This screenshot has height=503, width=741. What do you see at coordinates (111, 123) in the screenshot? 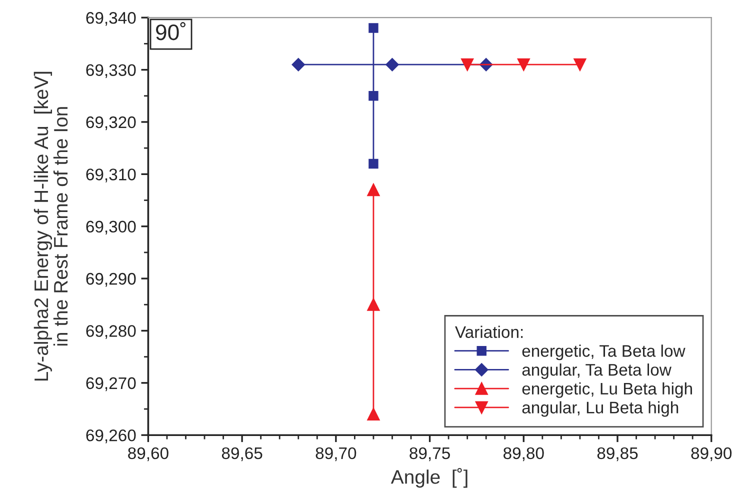
I see `y-tick-label: 69,320` at bounding box center [111, 123].